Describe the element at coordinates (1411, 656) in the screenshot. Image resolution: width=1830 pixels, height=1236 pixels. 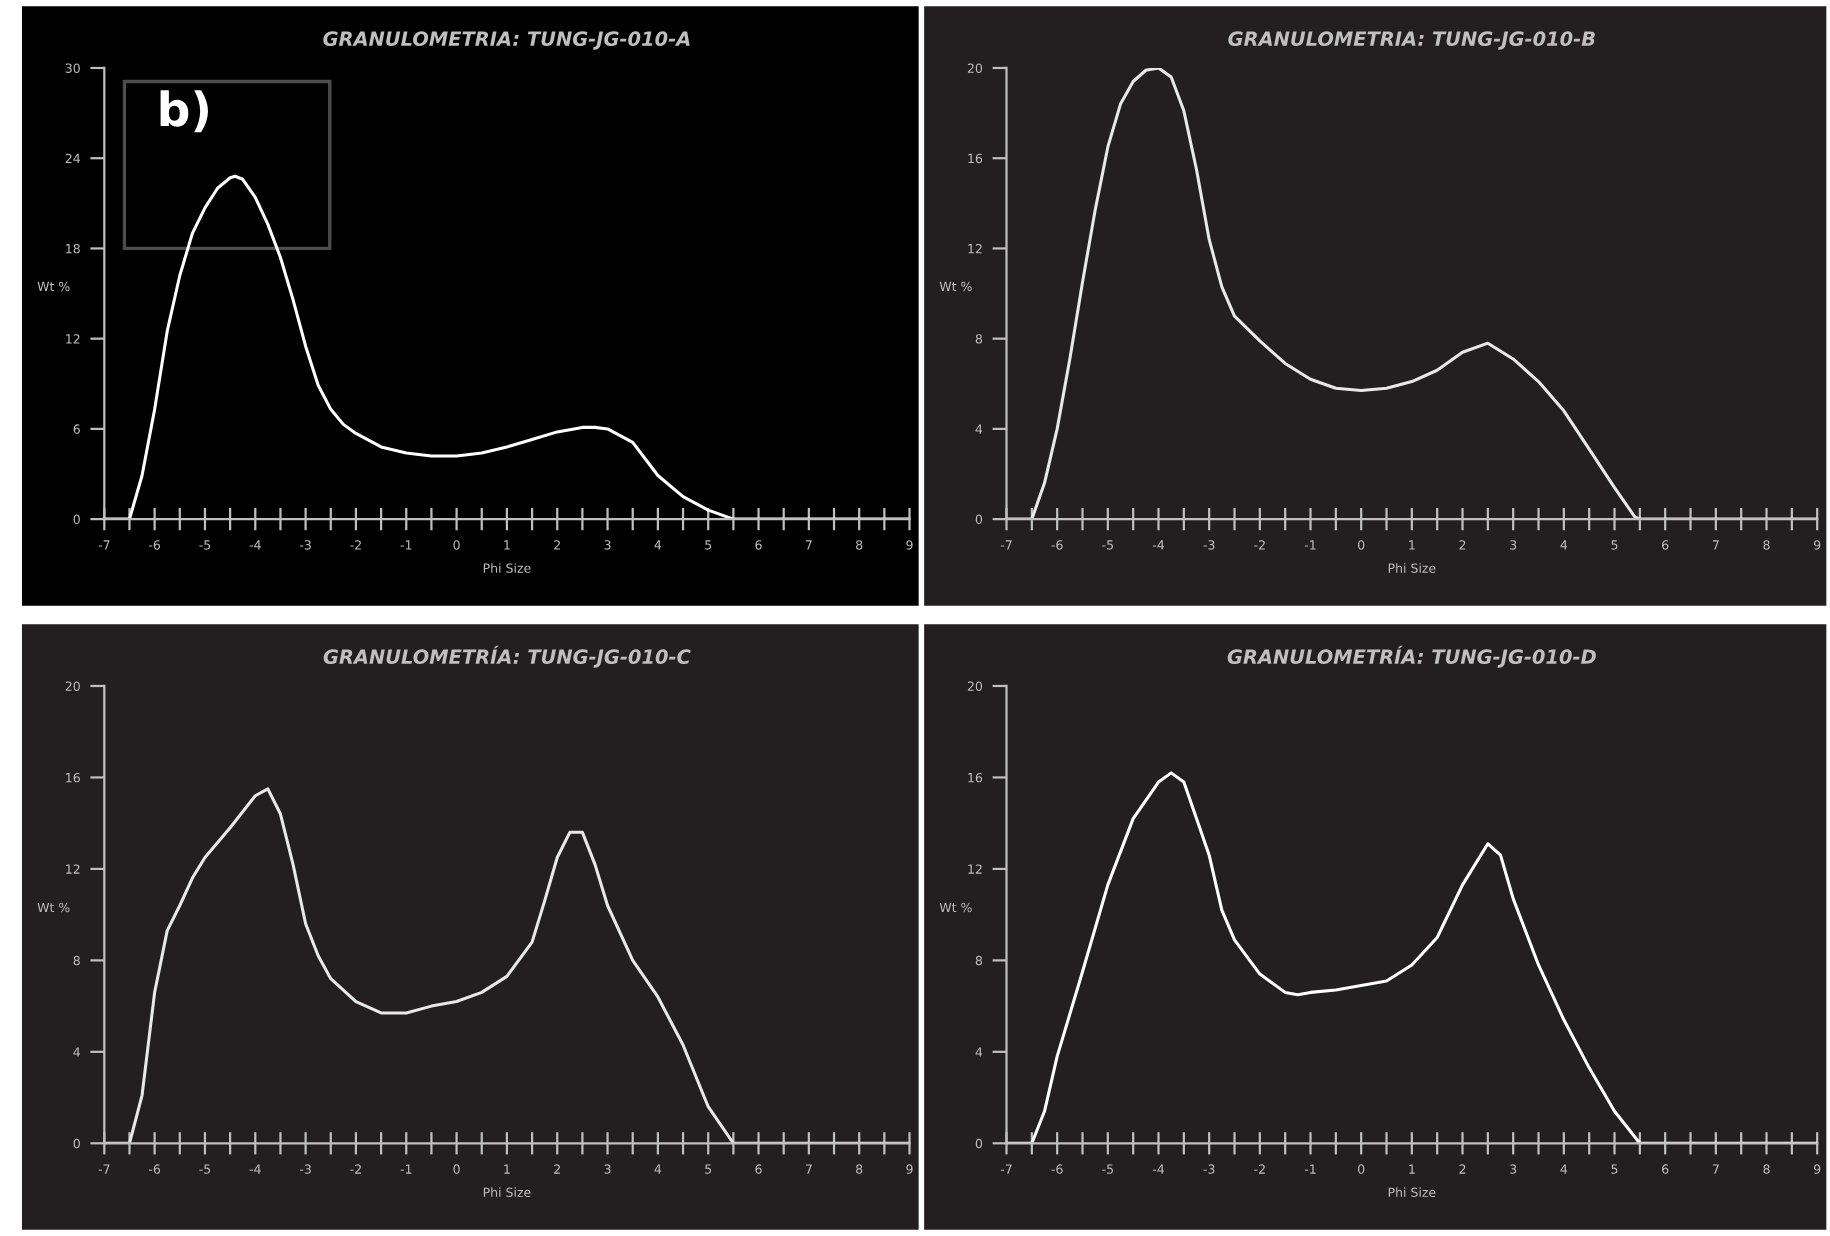
I see `chart-title: GRANULOMETRÍA: TUNG-JG-010-D` at that location.